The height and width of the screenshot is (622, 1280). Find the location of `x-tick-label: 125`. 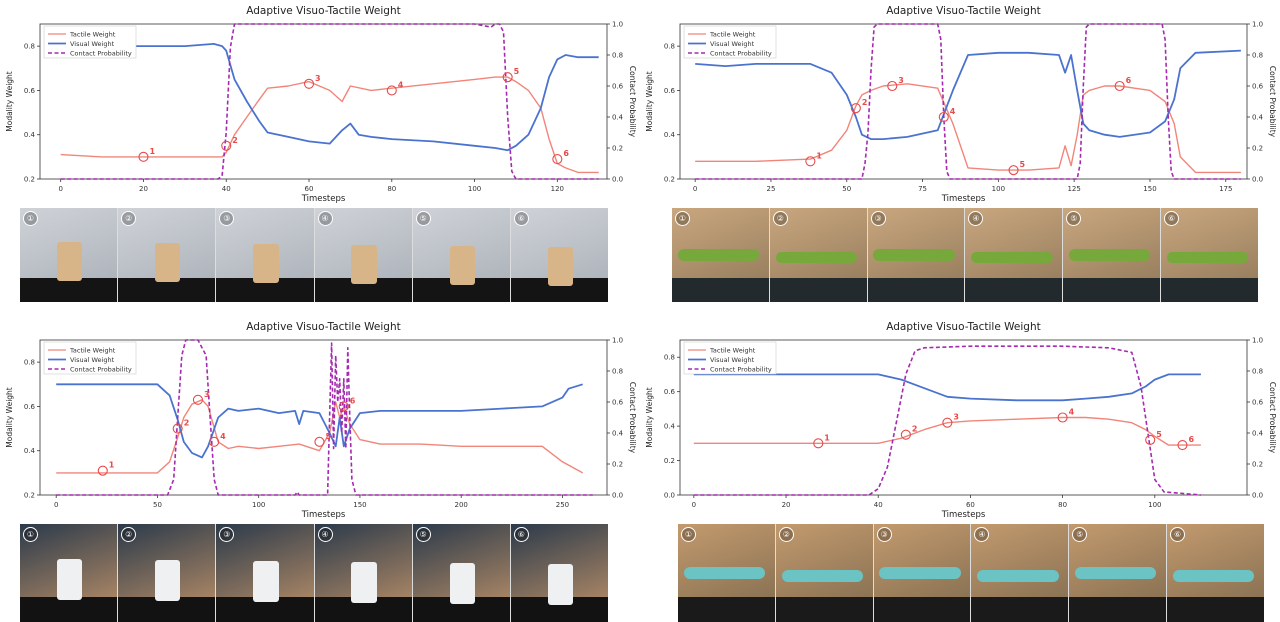

x-tick-label: 125 is located at coordinates (1073, 189).